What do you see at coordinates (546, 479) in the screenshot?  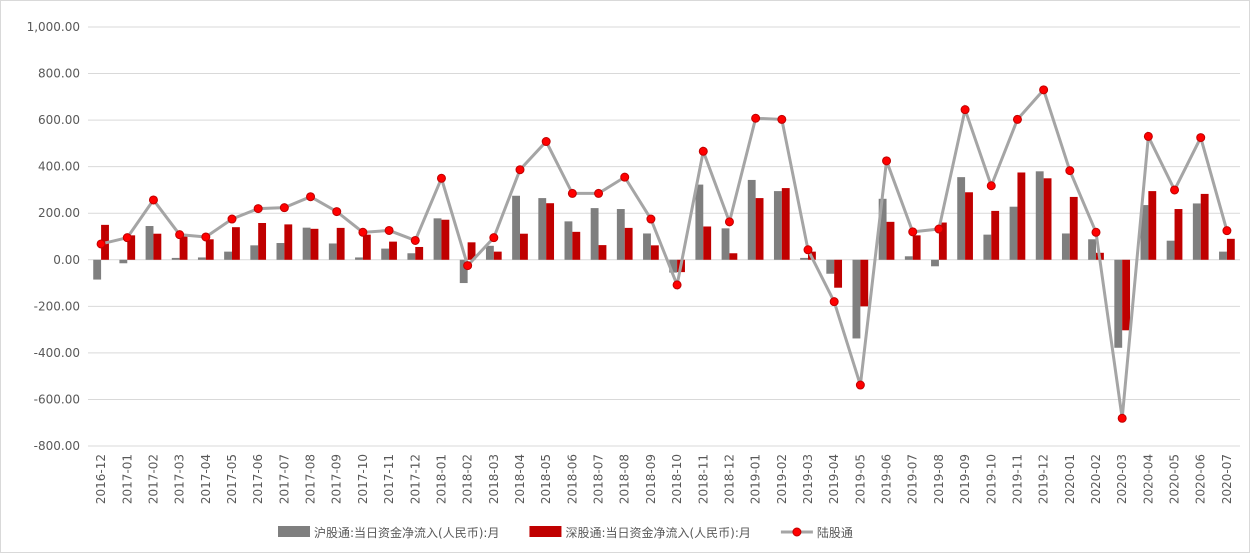 I see `x-tick-label: 2018-05` at bounding box center [546, 479].